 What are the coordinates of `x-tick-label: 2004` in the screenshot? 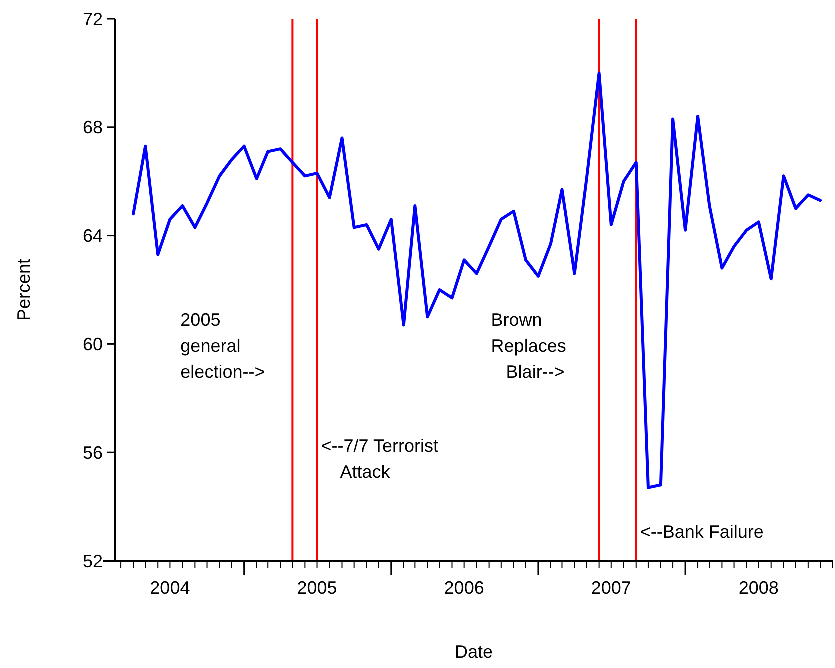 It's located at (170, 588).